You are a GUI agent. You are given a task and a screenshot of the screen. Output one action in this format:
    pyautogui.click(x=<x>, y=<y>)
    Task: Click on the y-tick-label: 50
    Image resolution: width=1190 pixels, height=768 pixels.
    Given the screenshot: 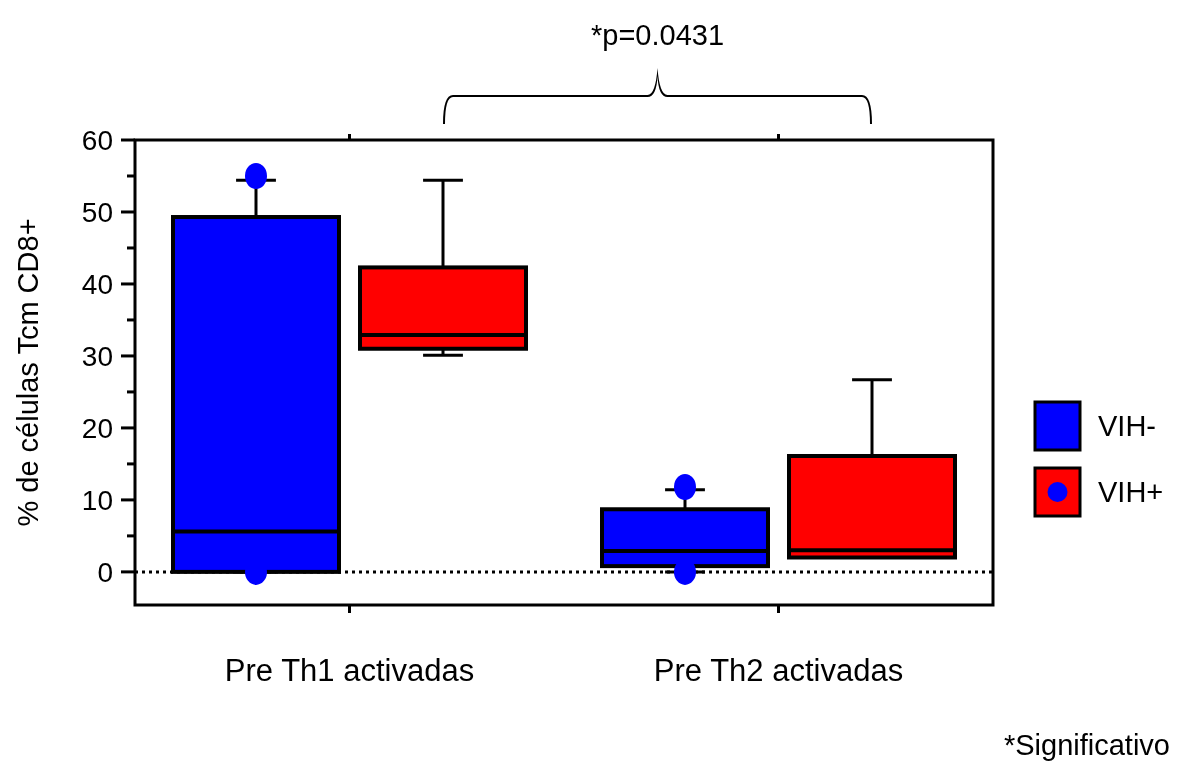 What is the action you would take?
    pyautogui.click(x=97, y=212)
    